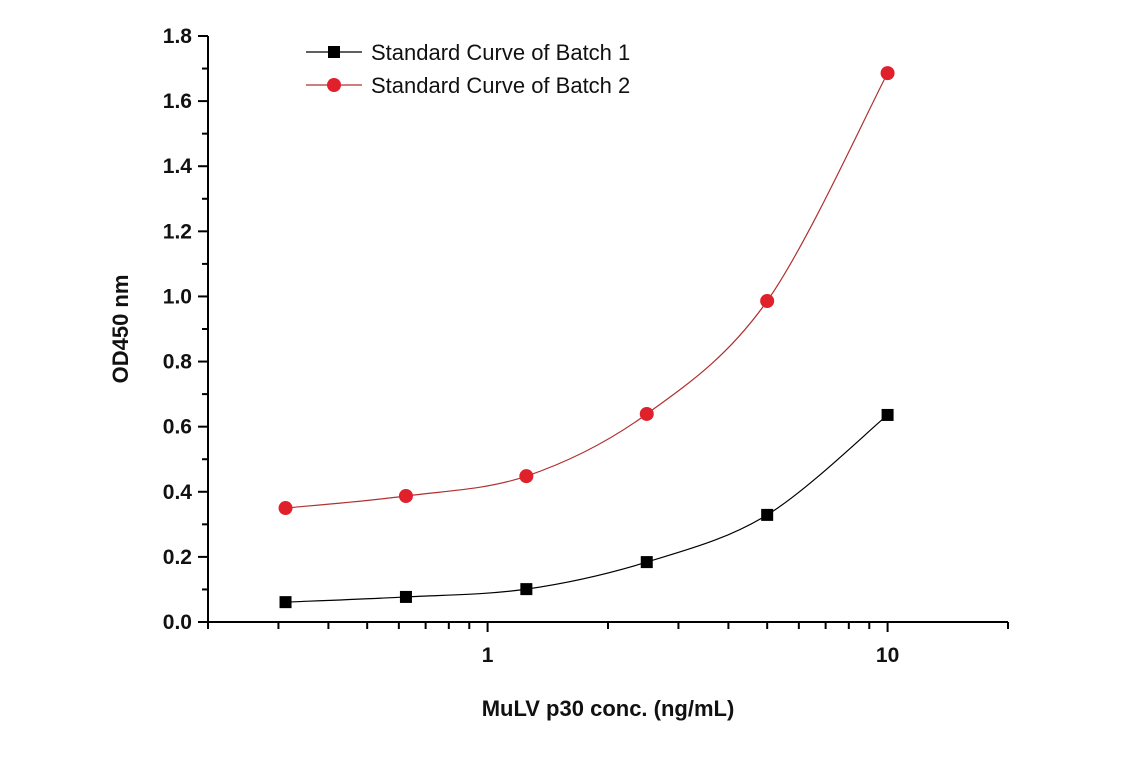  What do you see at coordinates (488, 655) in the screenshot?
I see `x-tick-label: 1` at bounding box center [488, 655].